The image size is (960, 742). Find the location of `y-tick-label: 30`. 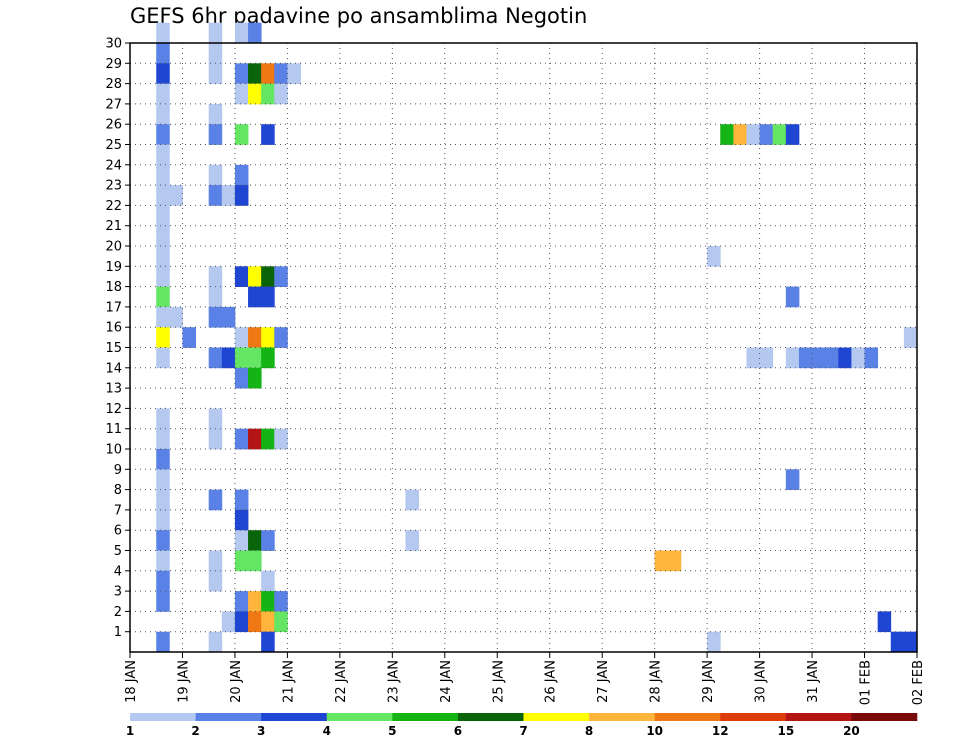

y-tick-label: 30 is located at coordinates (113, 44).